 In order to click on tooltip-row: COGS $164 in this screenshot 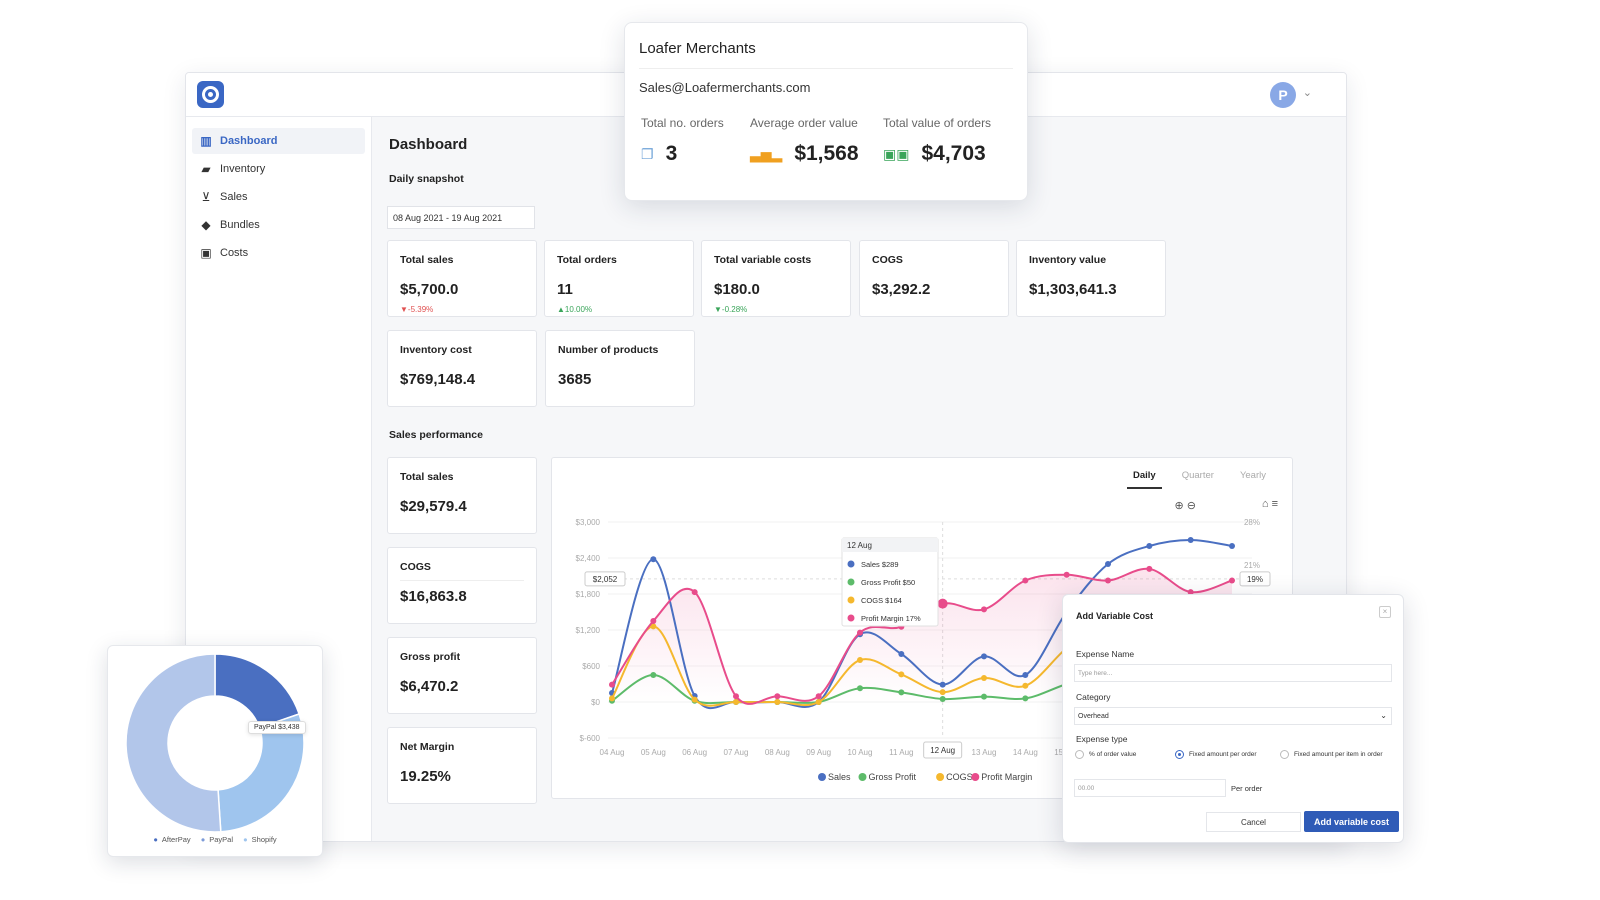, I will do `click(881, 600)`.